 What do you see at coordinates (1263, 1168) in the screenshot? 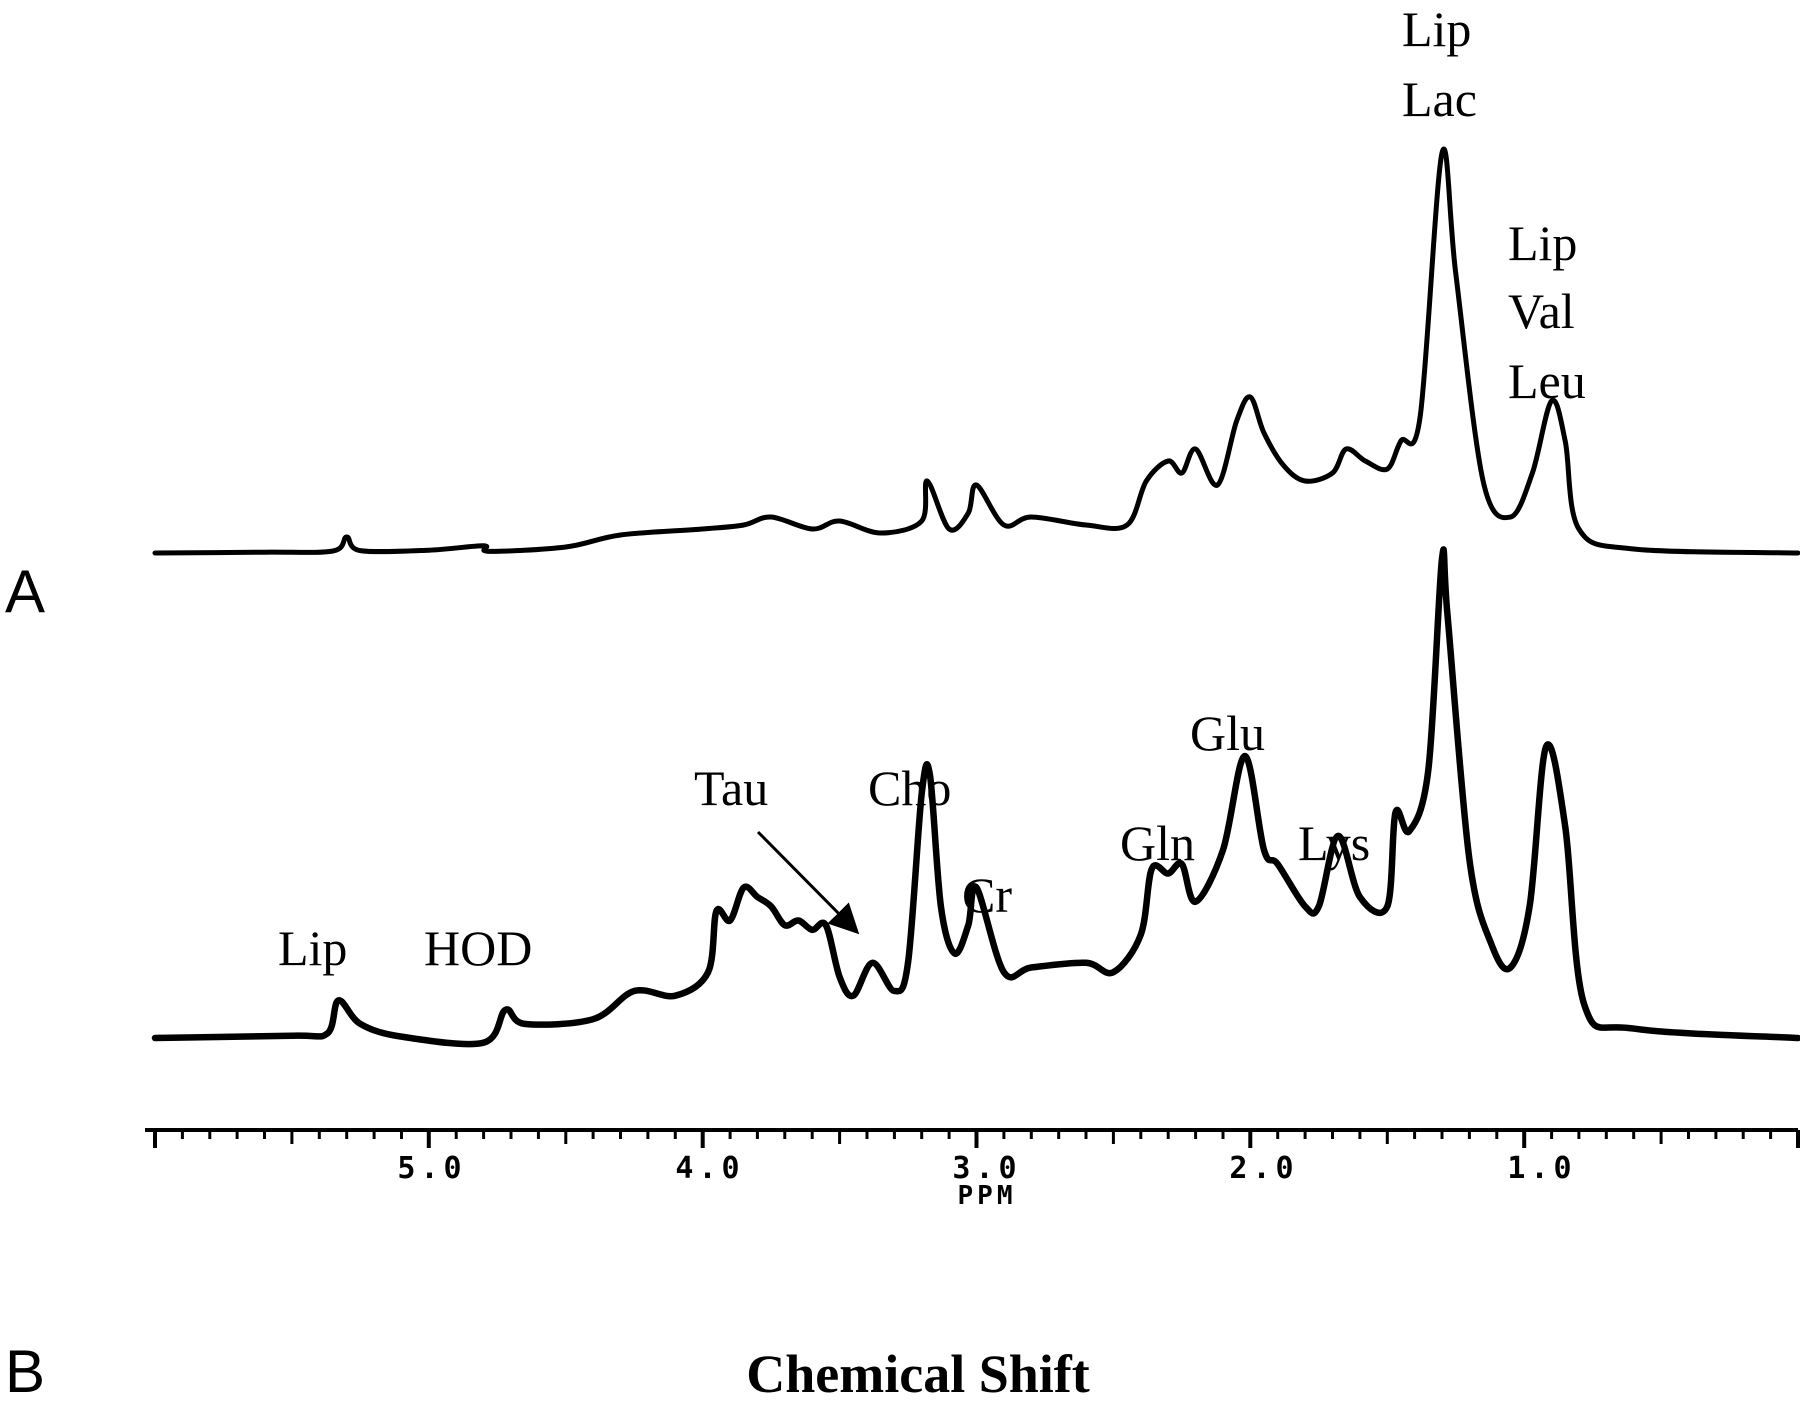
I see `x-tick-label-2: 2.0` at bounding box center [1263, 1168].